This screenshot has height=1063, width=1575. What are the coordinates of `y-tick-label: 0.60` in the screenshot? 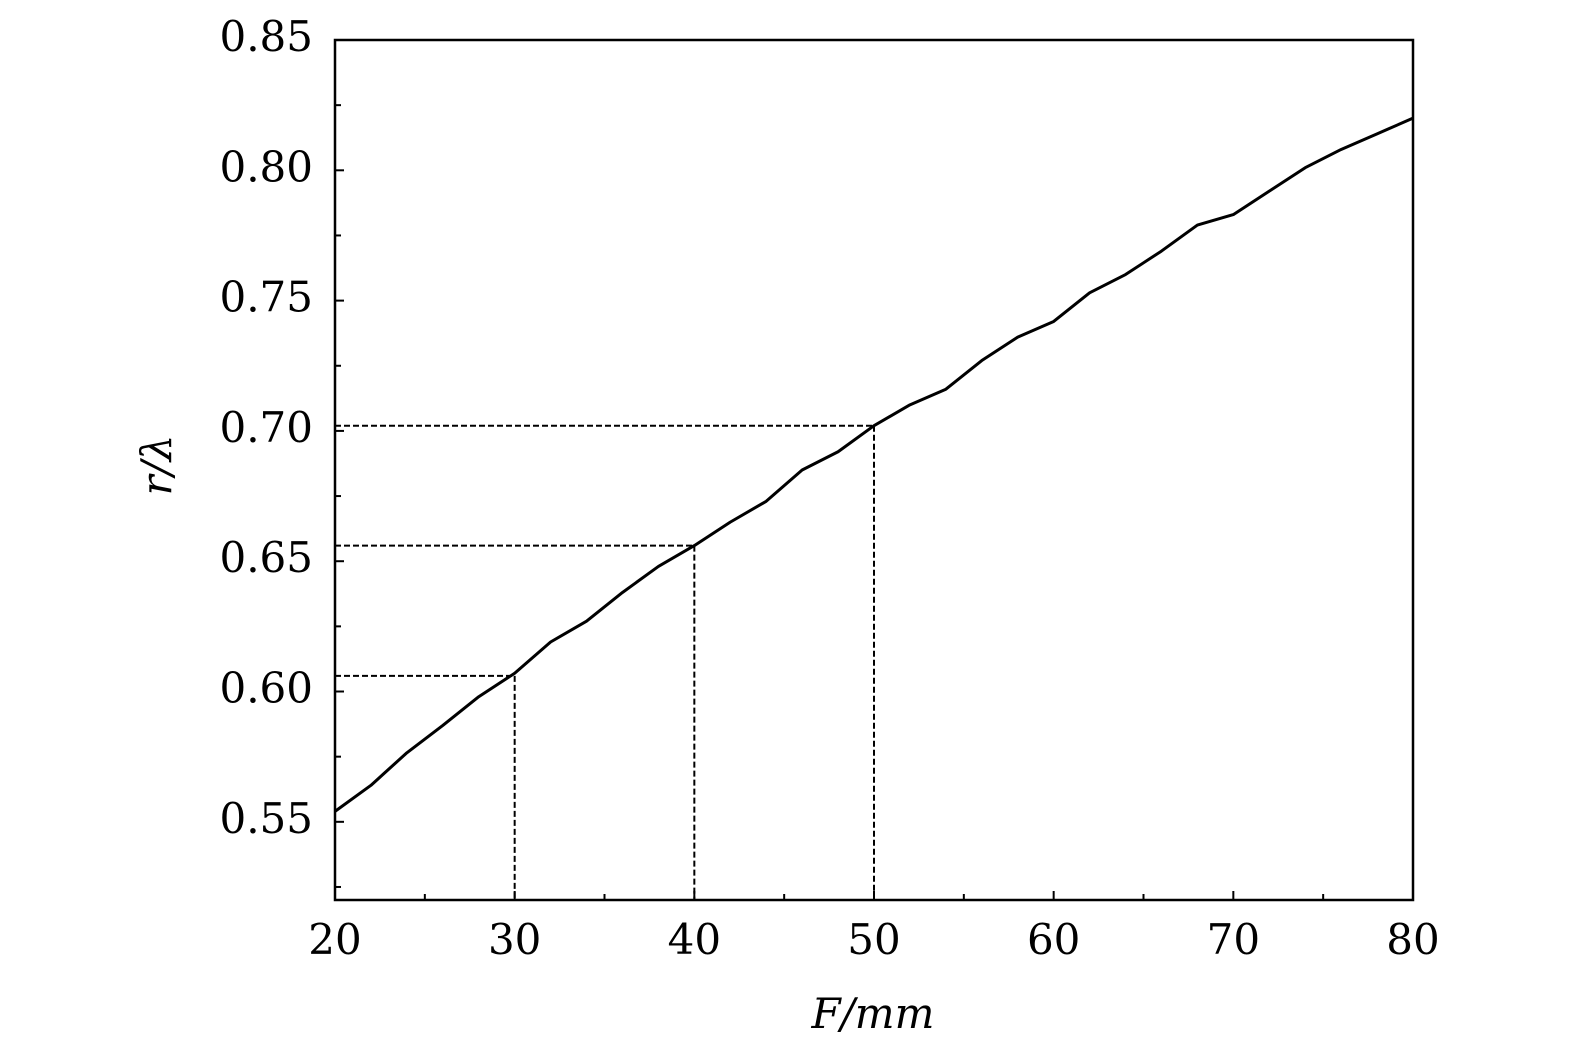 It's located at (266, 688).